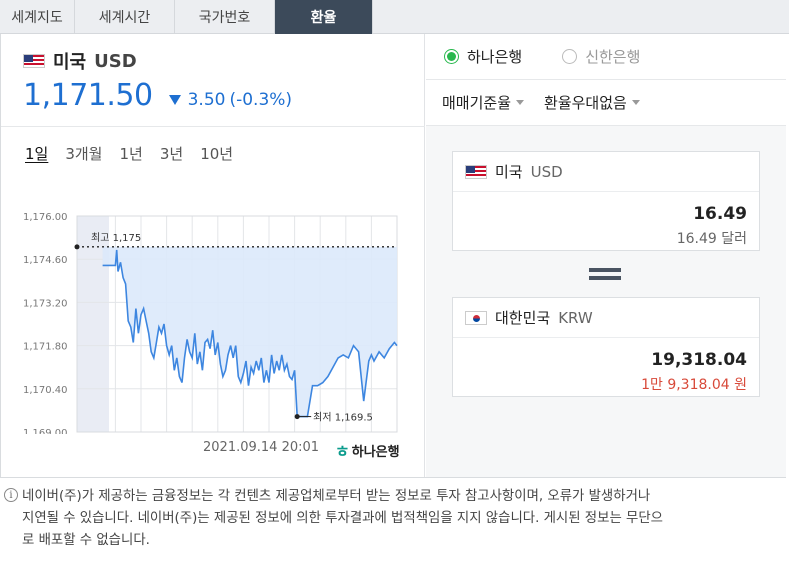 The height and width of the screenshot is (564, 789). I want to click on y-tick-label: 1,171.80, so click(45, 347).